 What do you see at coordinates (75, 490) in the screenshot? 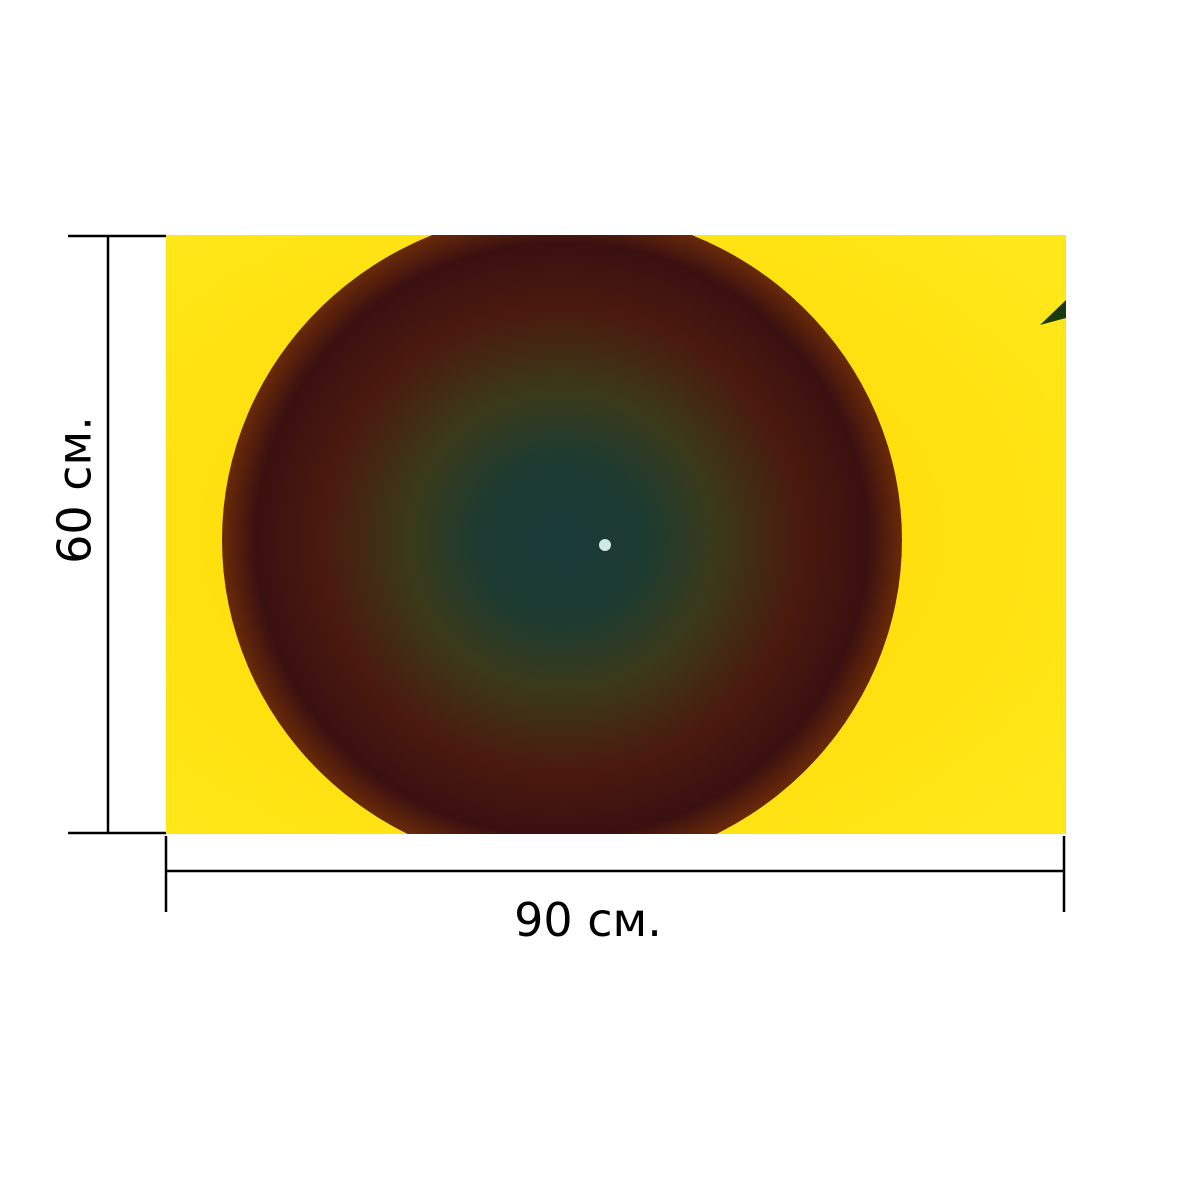
I see `height-label: 60 см.` at bounding box center [75, 490].